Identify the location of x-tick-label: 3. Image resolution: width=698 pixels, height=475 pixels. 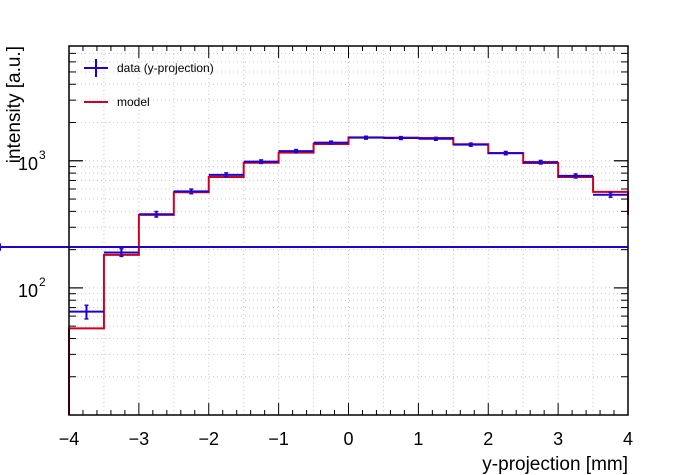
(558, 439).